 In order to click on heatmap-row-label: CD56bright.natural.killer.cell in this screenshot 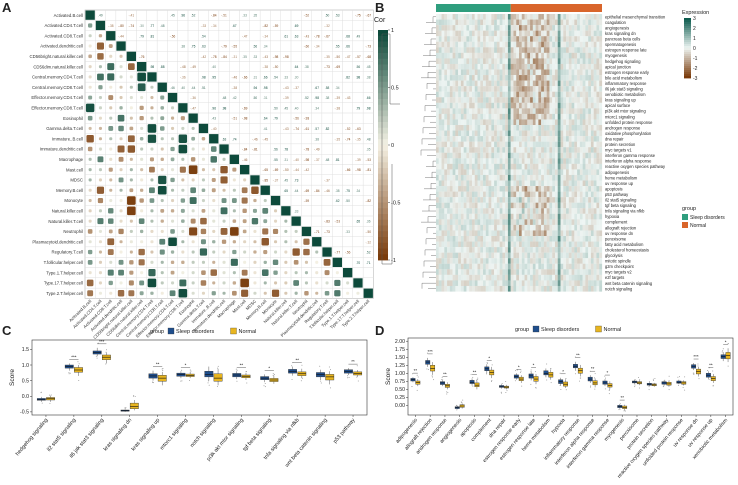, I will do `click(57, 56)`.